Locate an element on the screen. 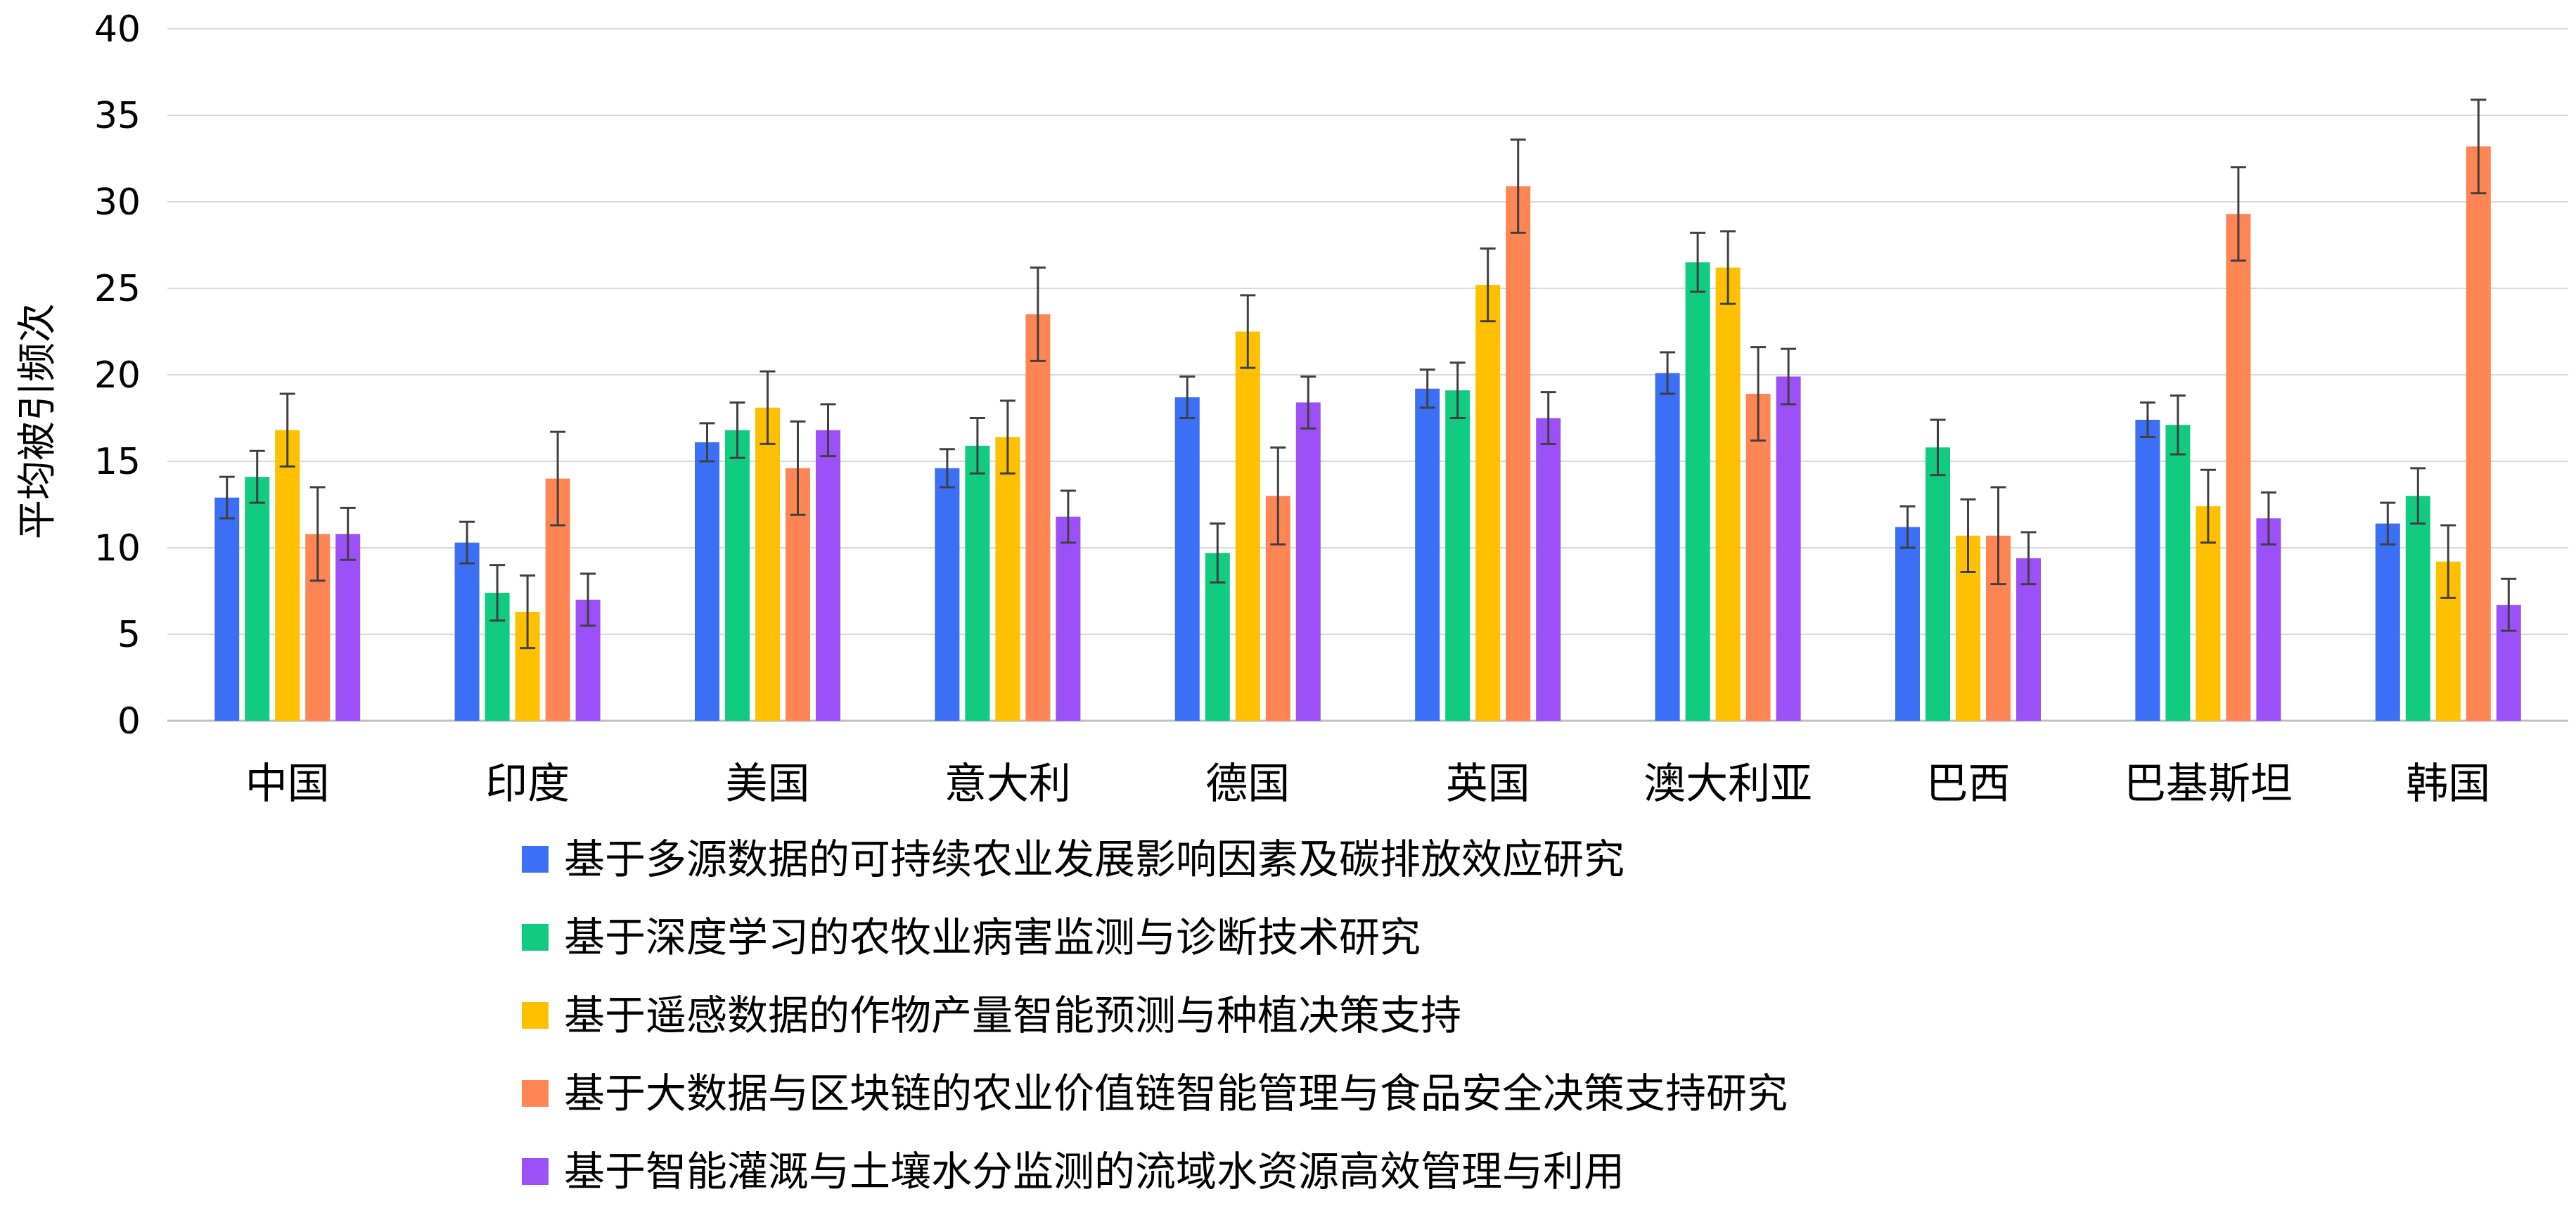 The height and width of the screenshot is (1213, 2576). legend-label: 基于多源数据的可持续农业发展影响因素及碳排放效应研究 is located at coordinates (1094, 859).